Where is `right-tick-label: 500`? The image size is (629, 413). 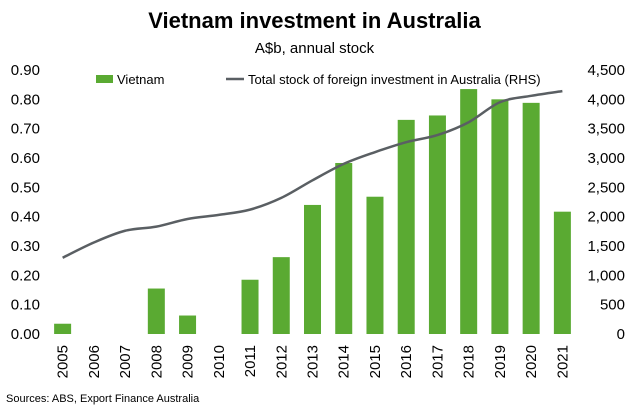 right-tick-label: 500 is located at coordinates (612, 305).